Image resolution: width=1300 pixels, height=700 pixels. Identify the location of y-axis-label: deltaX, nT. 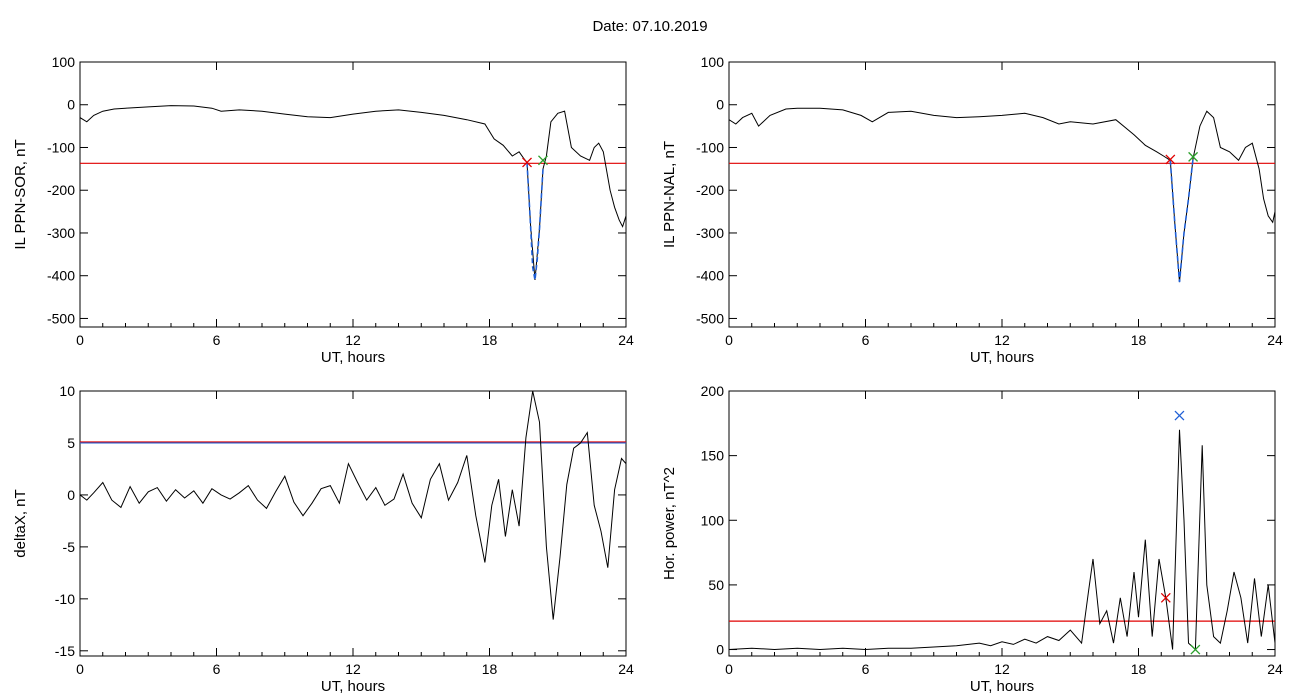
(20, 523).